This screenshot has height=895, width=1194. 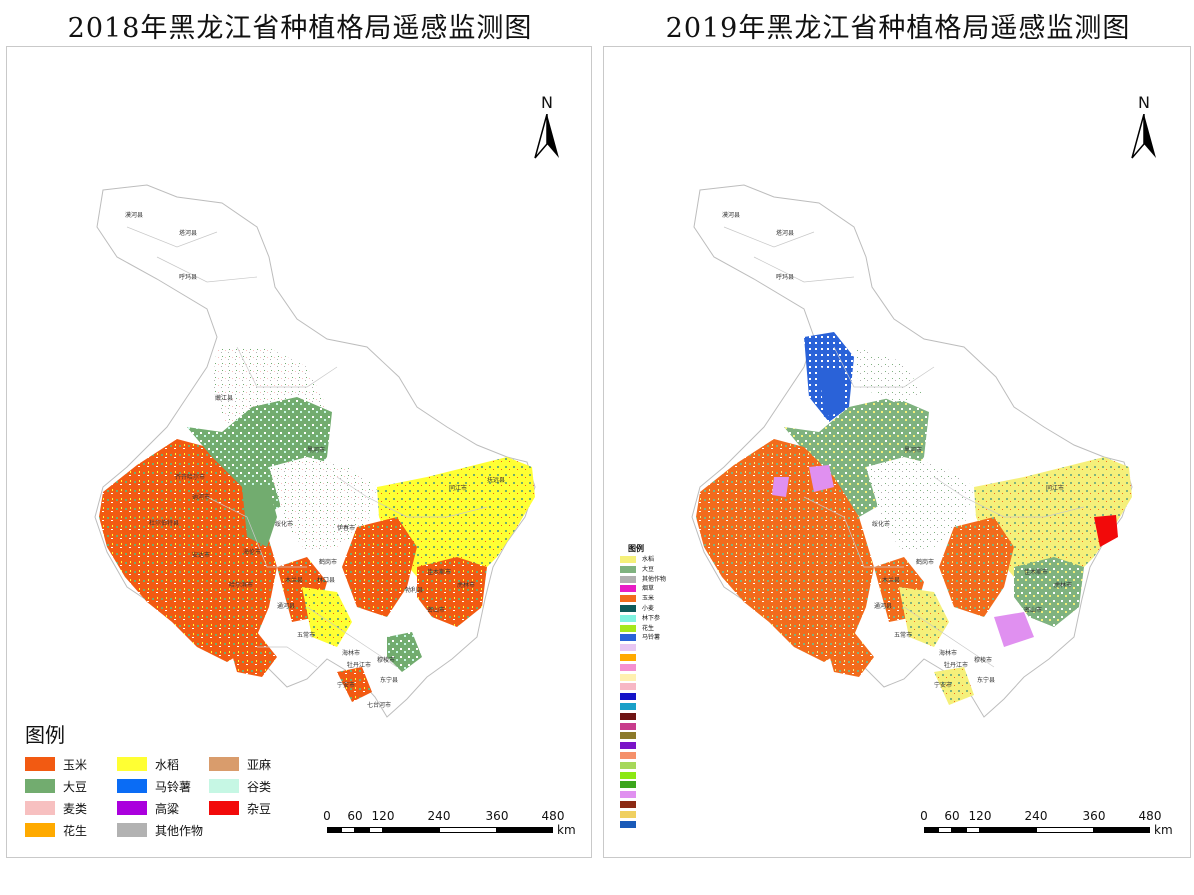 What do you see at coordinates (75, 809) in the screenshot?
I see `legend-label: 麦类` at bounding box center [75, 809].